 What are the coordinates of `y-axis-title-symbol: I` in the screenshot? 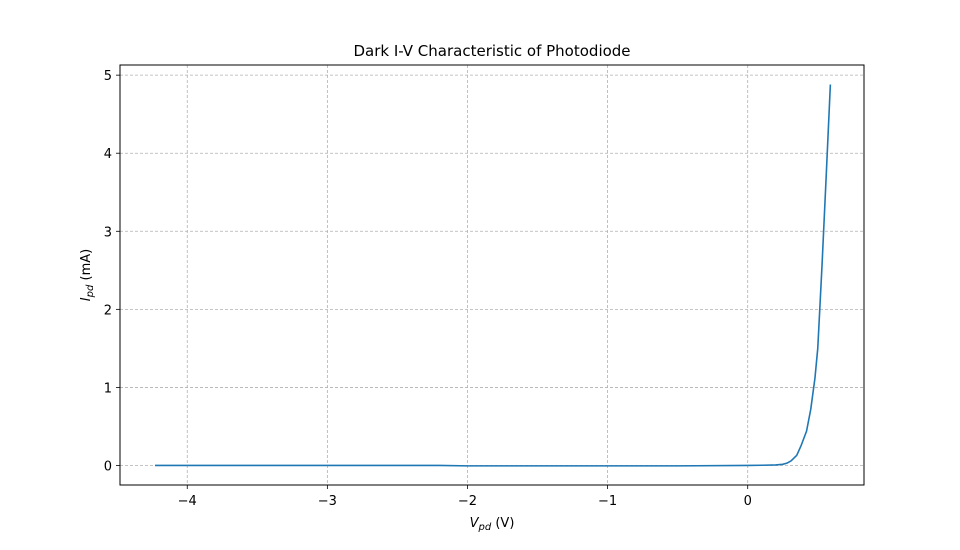 It's located at (86, 299).